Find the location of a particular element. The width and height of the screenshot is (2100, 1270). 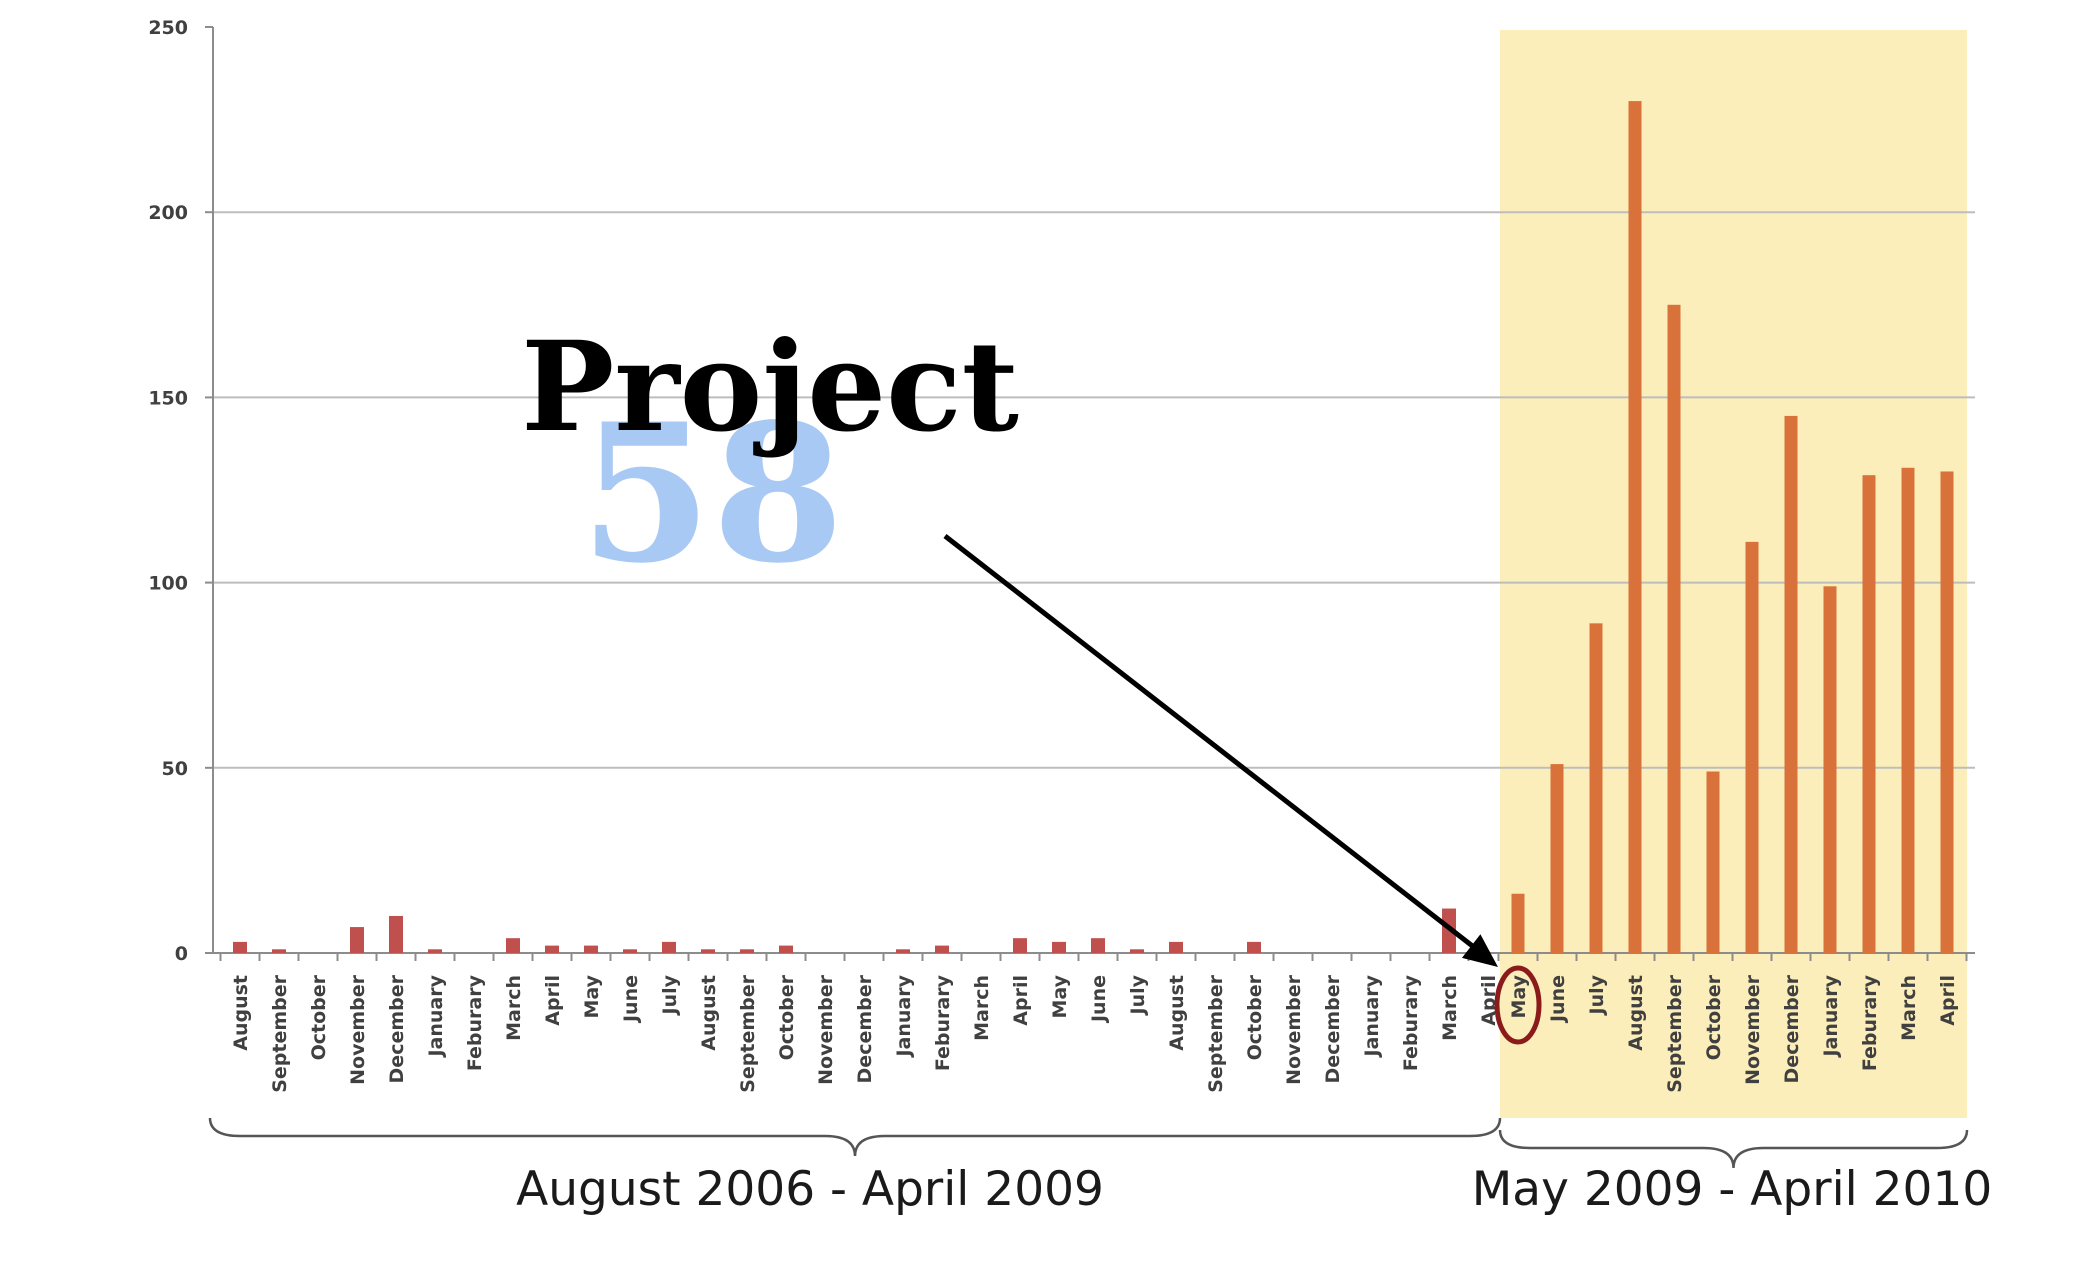

annotation is located at coordinates (1242, 789).